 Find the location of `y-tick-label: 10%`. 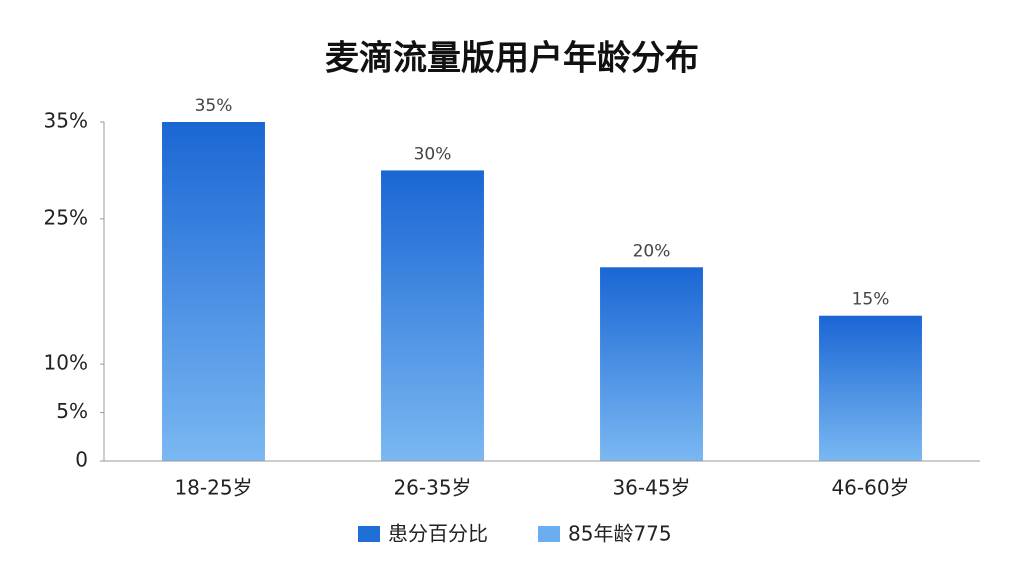

y-tick-label: 10% is located at coordinates (66, 363).